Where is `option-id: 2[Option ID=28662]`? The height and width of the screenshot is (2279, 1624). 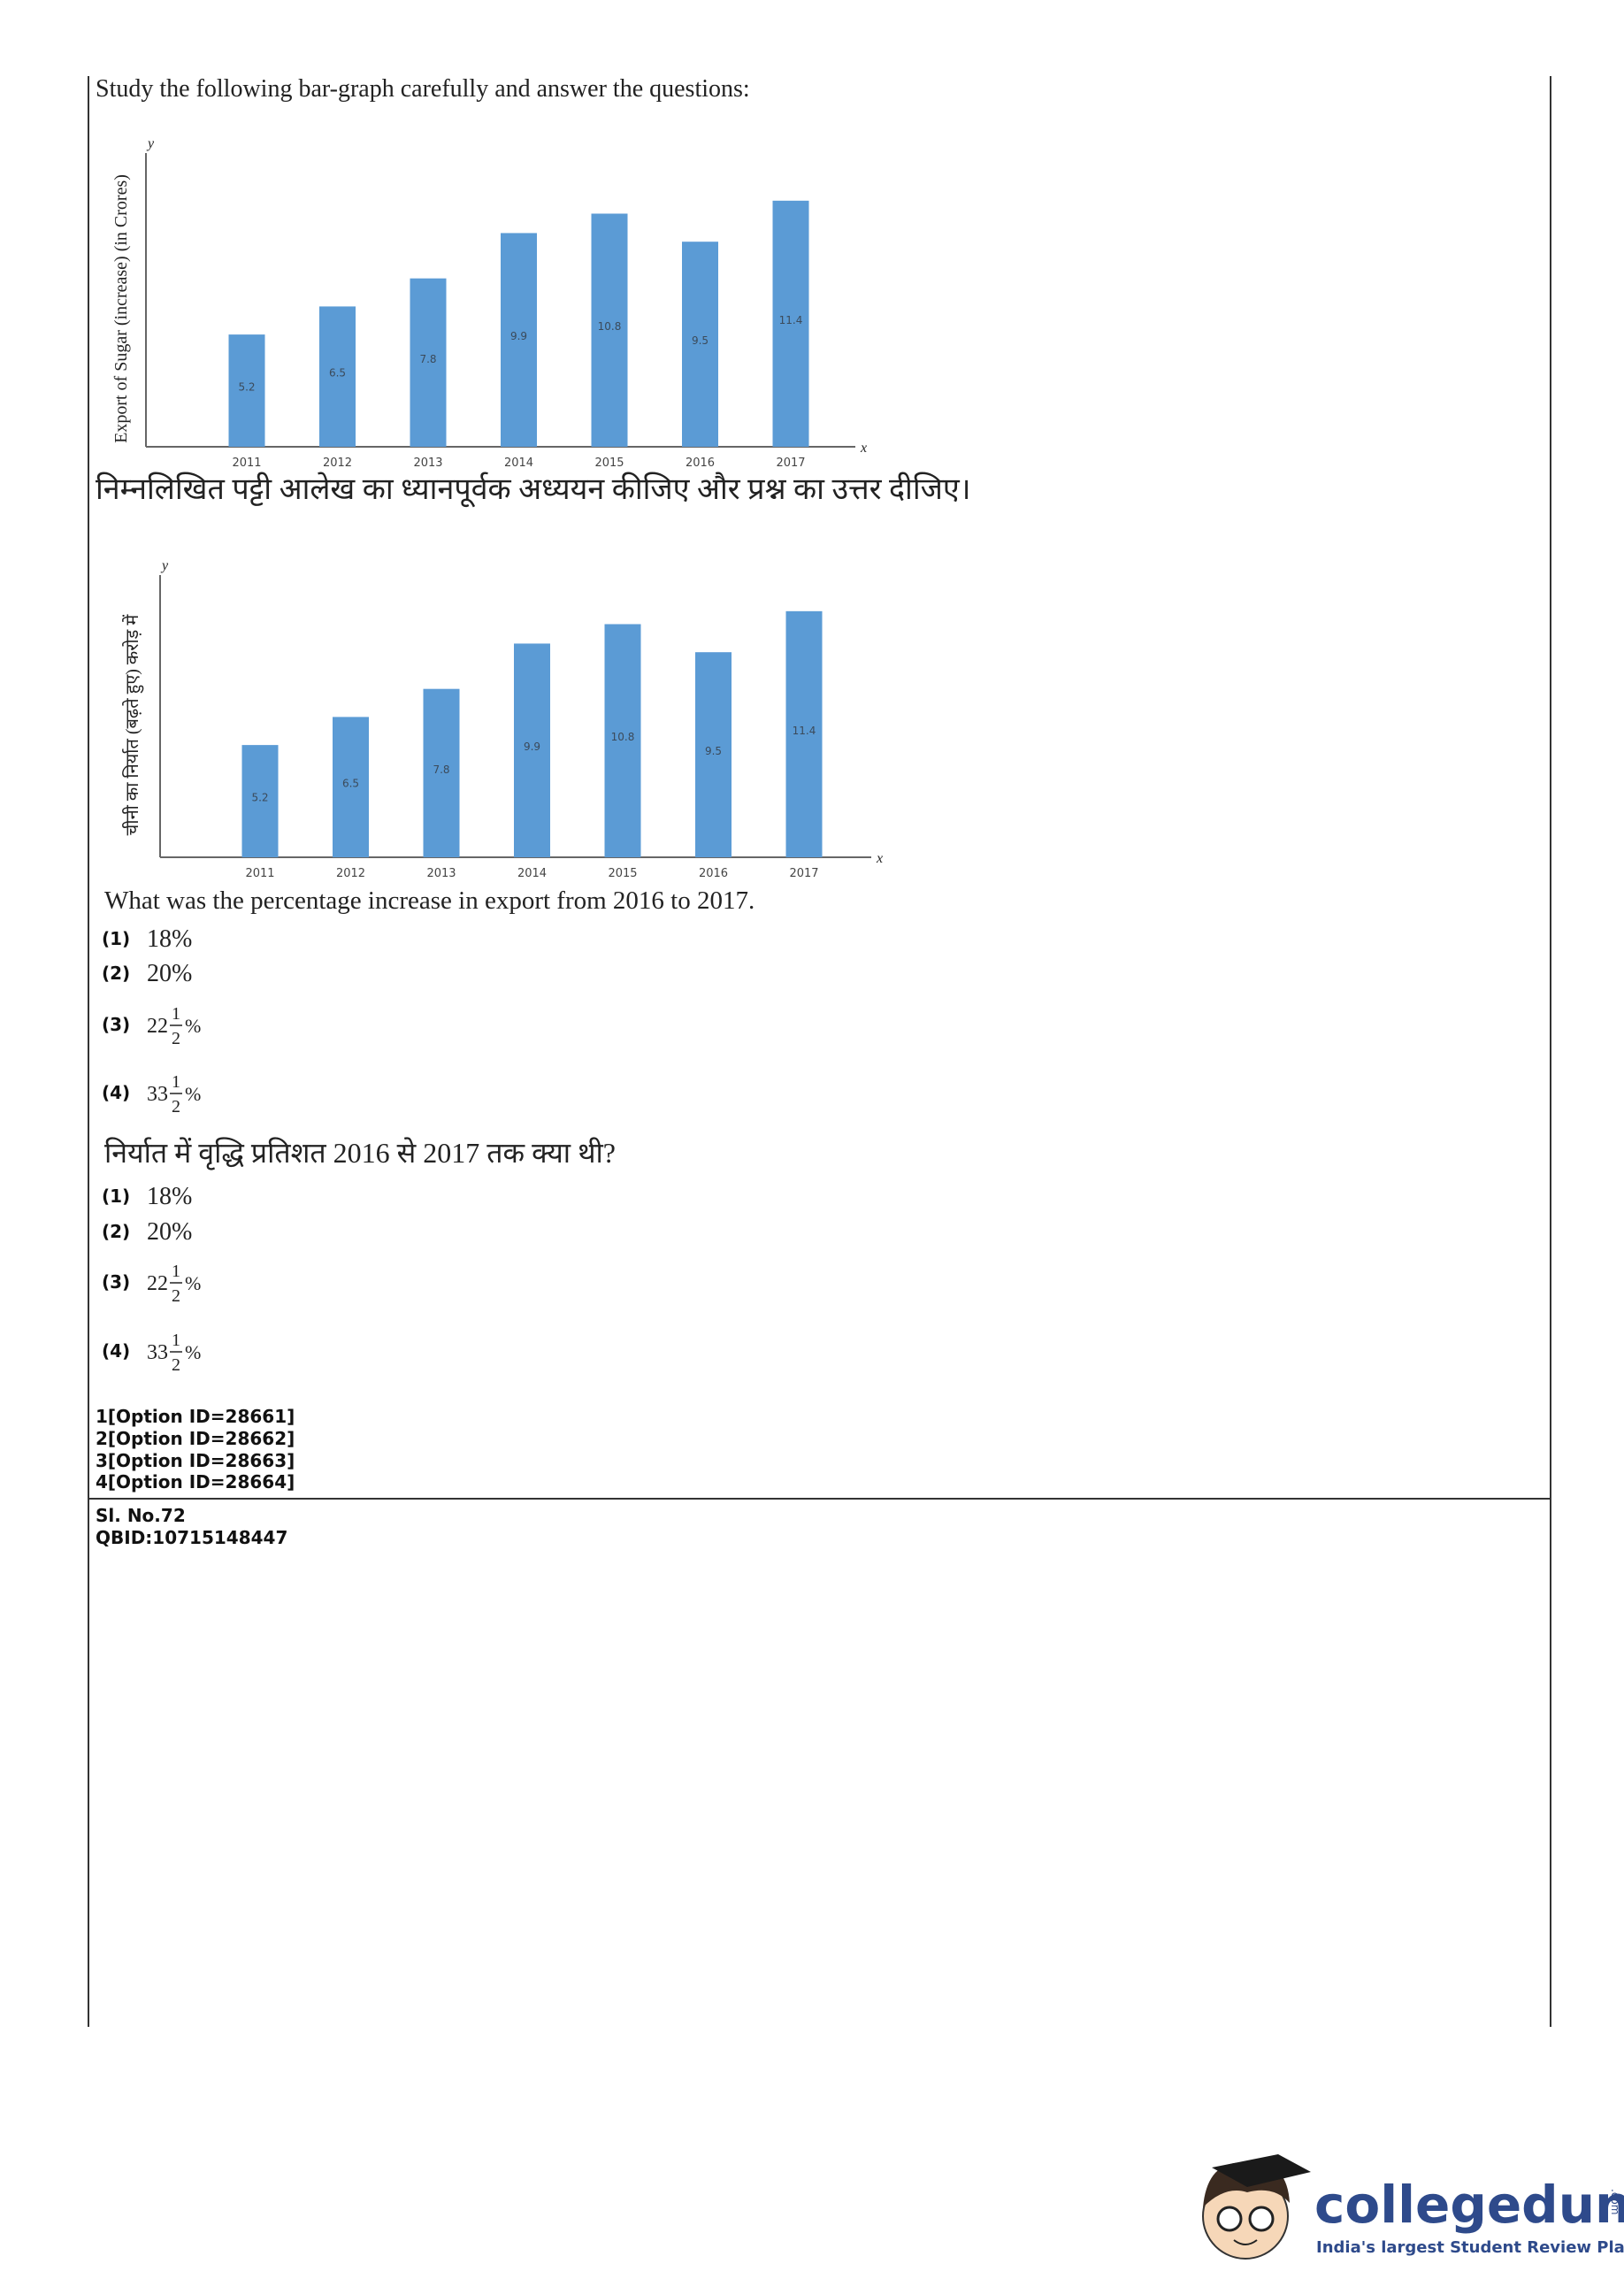 option-id: 2[Option ID=28662] is located at coordinates (195, 1438).